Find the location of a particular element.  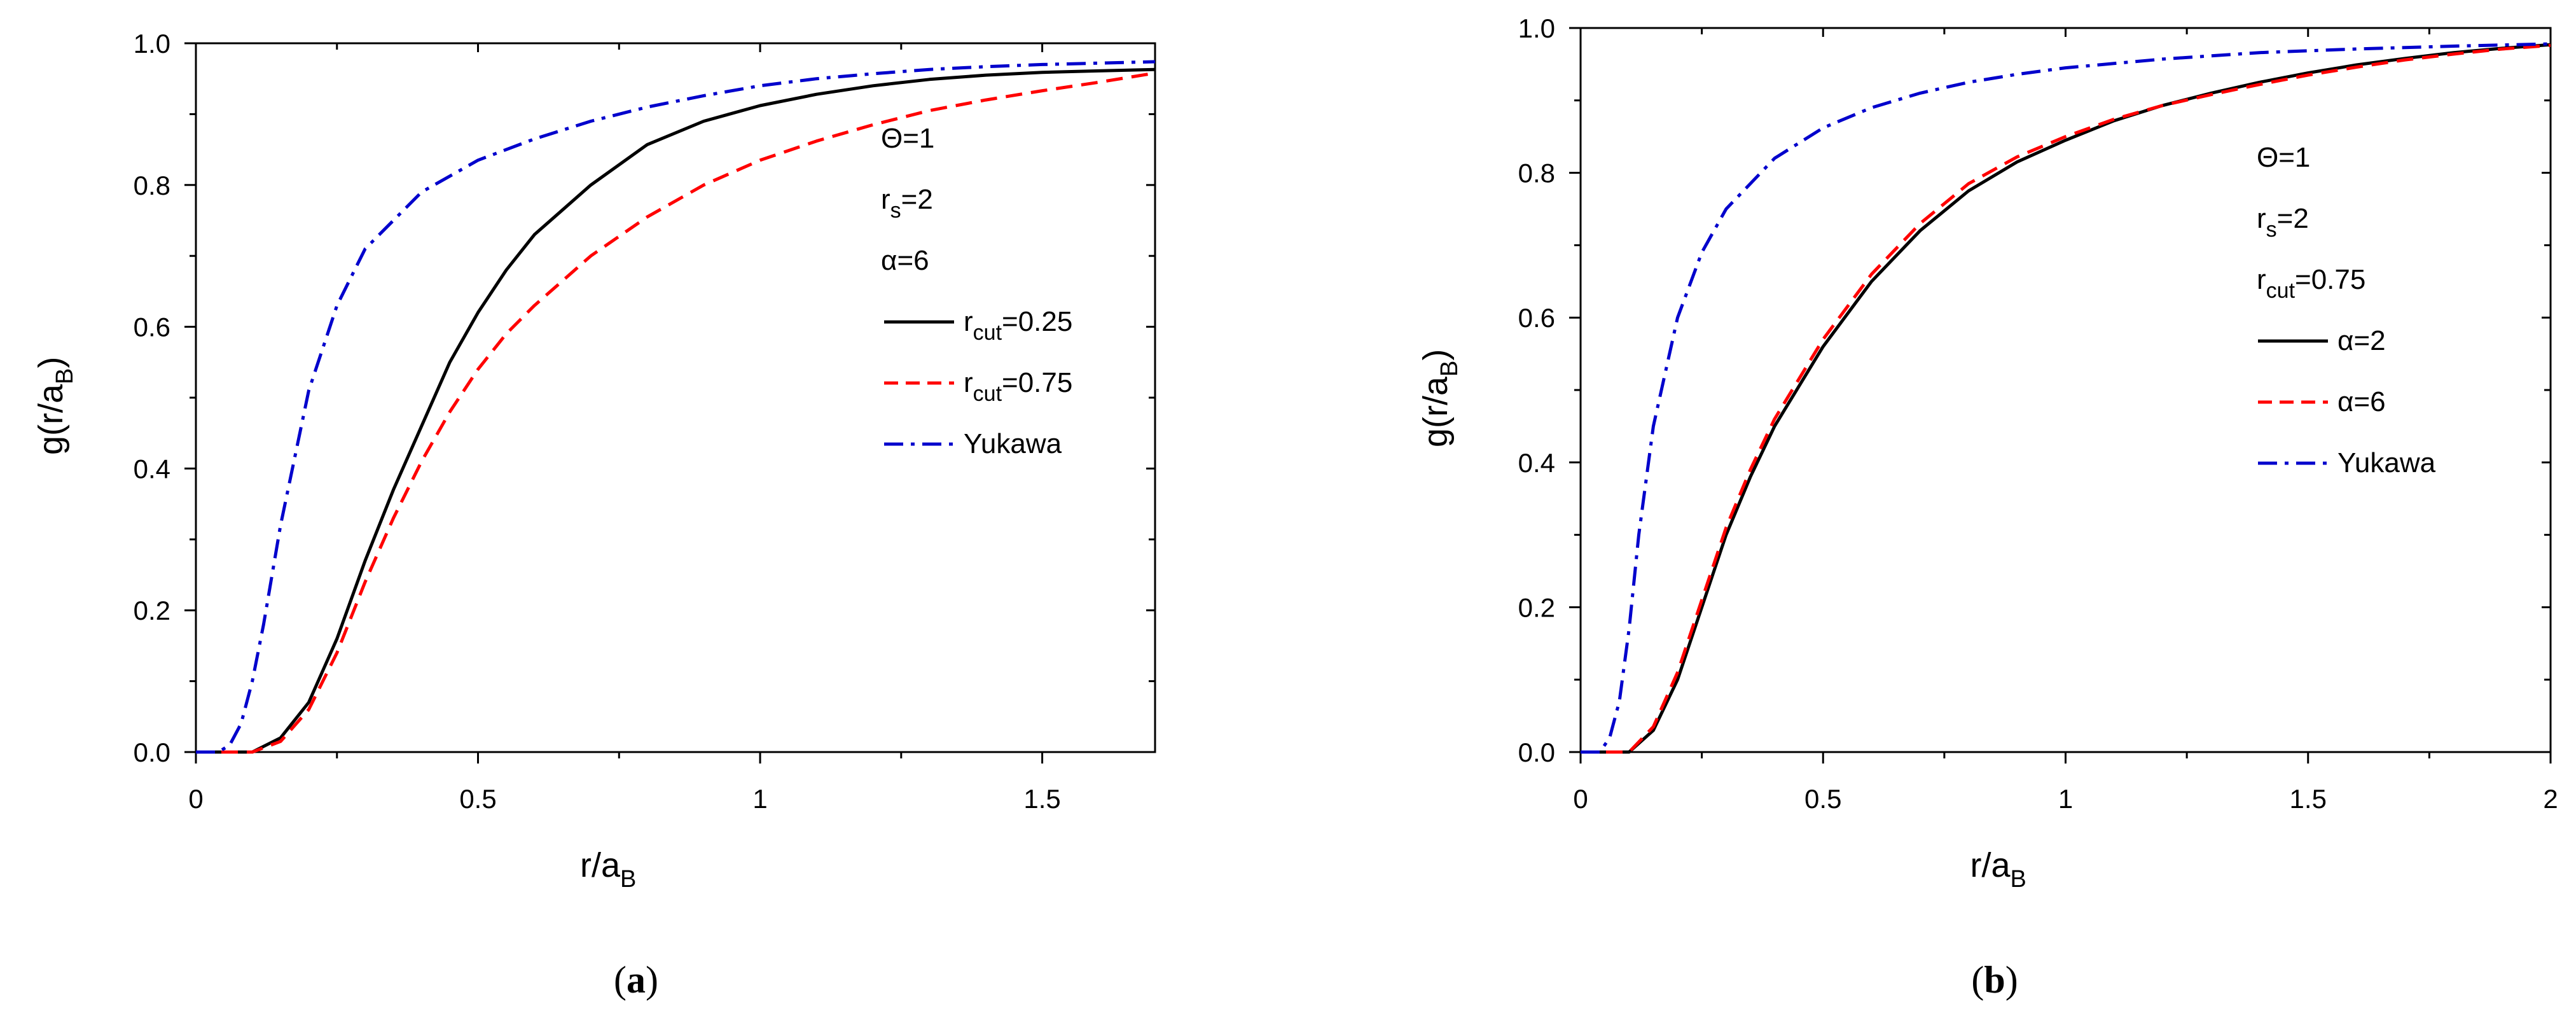

panel-label: (b) is located at coordinates (1994, 980).